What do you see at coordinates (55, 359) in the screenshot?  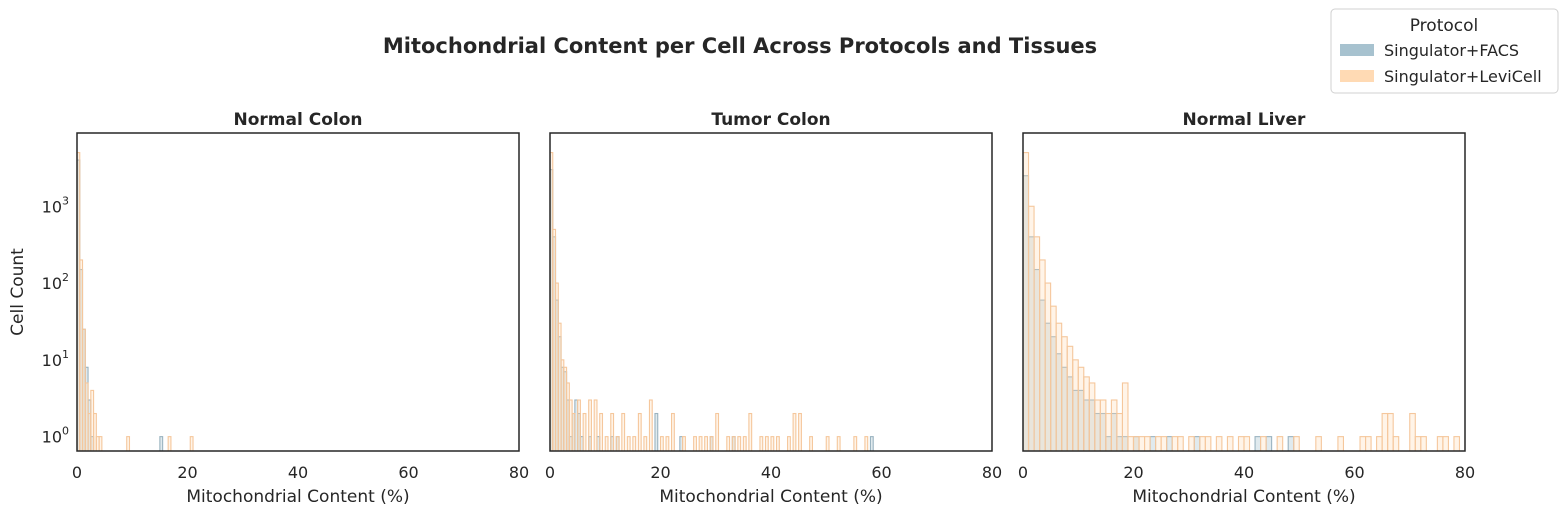 I see `y-tick-label: 10¹` at bounding box center [55, 359].